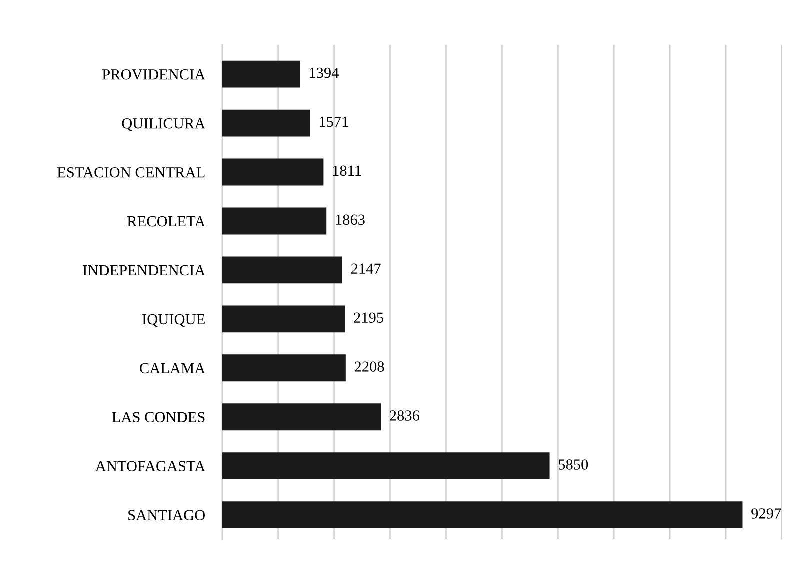 The height and width of the screenshot is (562, 794). Describe the element at coordinates (167, 515) in the screenshot. I see `y-tick-label: SANTIAGO` at that location.